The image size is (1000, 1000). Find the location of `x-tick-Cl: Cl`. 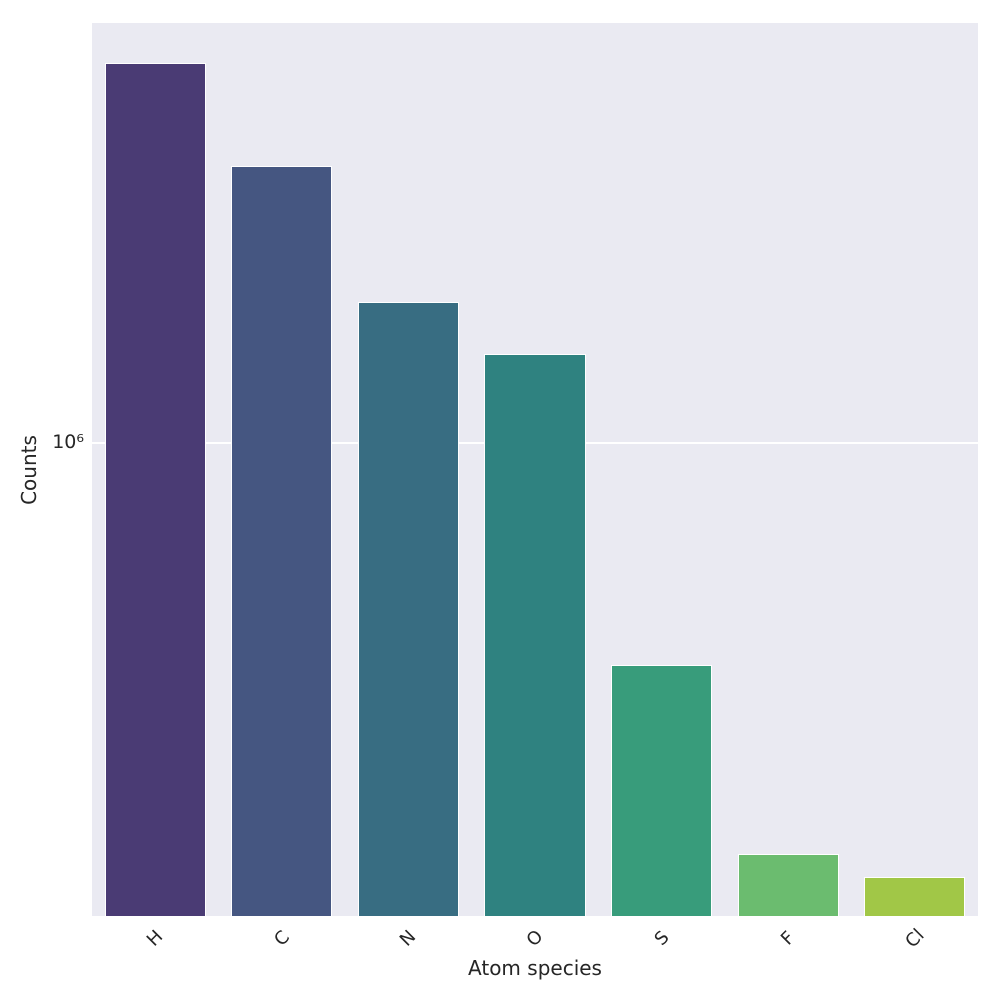

x-tick-Cl: Cl is located at coordinates (915, 938).